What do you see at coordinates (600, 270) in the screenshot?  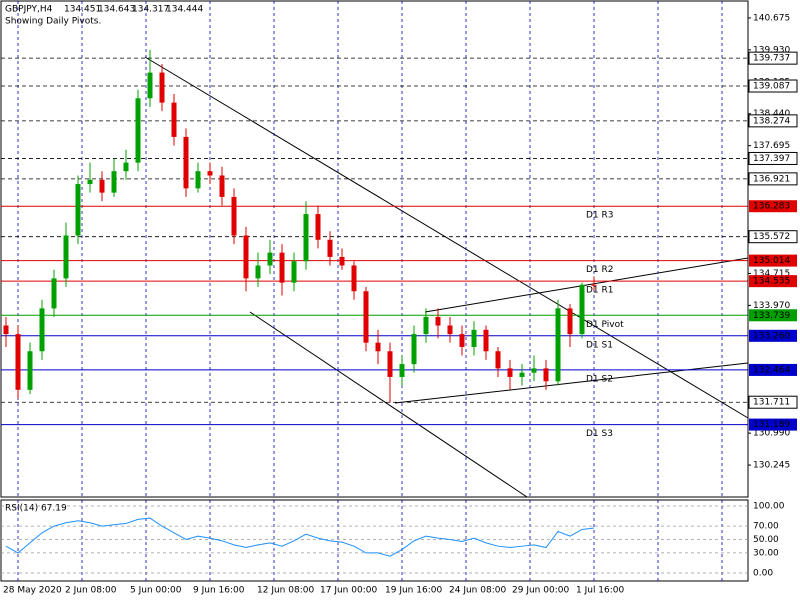 I see `pivot-name: D1 R2` at bounding box center [600, 270].